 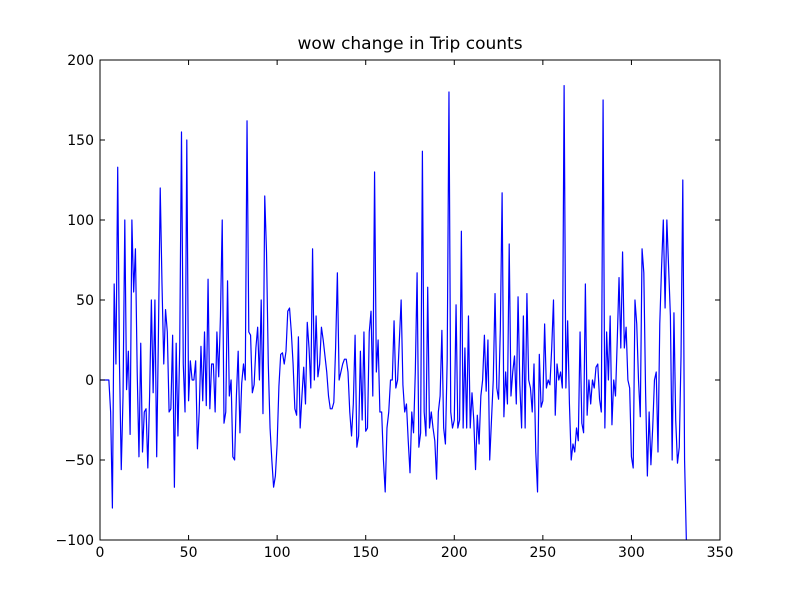 What do you see at coordinates (80, 61) in the screenshot?
I see `y-tick-label: 200` at bounding box center [80, 61].